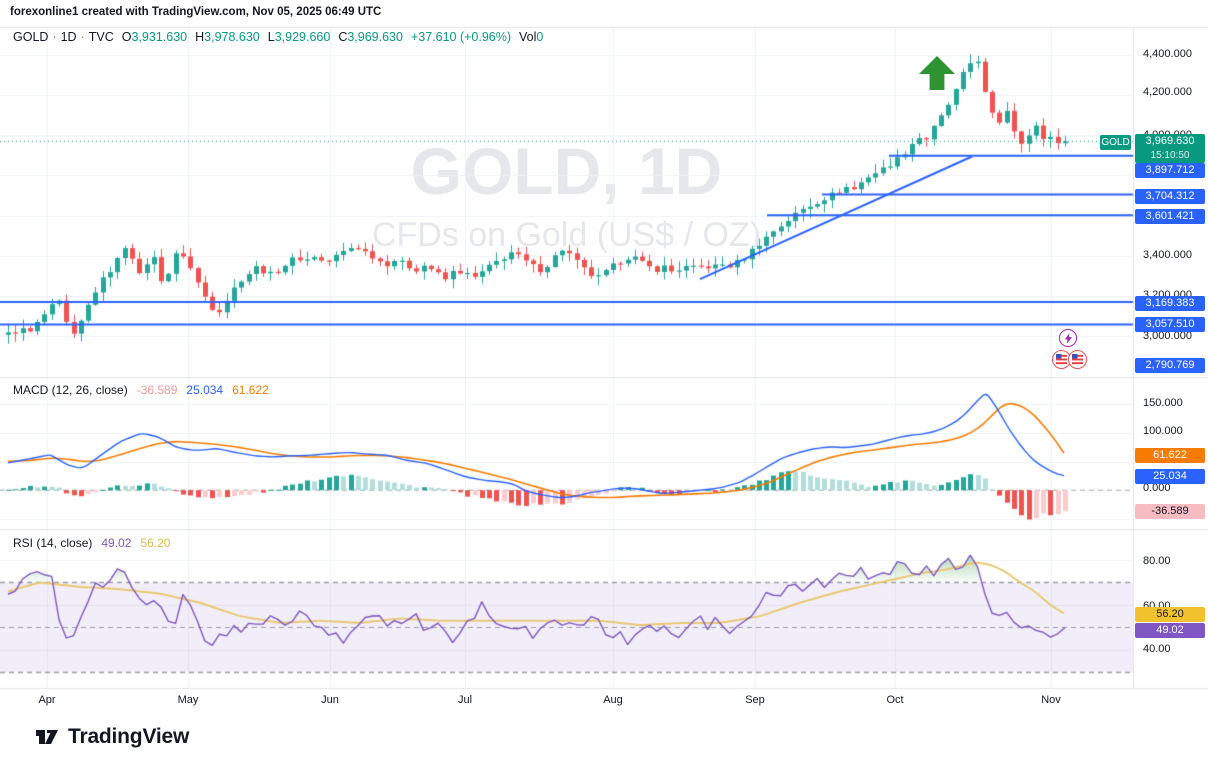 The image size is (1208, 768). What do you see at coordinates (1167, 255) in the screenshot?
I see `axis-tick: 3,400.000` at bounding box center [1167, 255].